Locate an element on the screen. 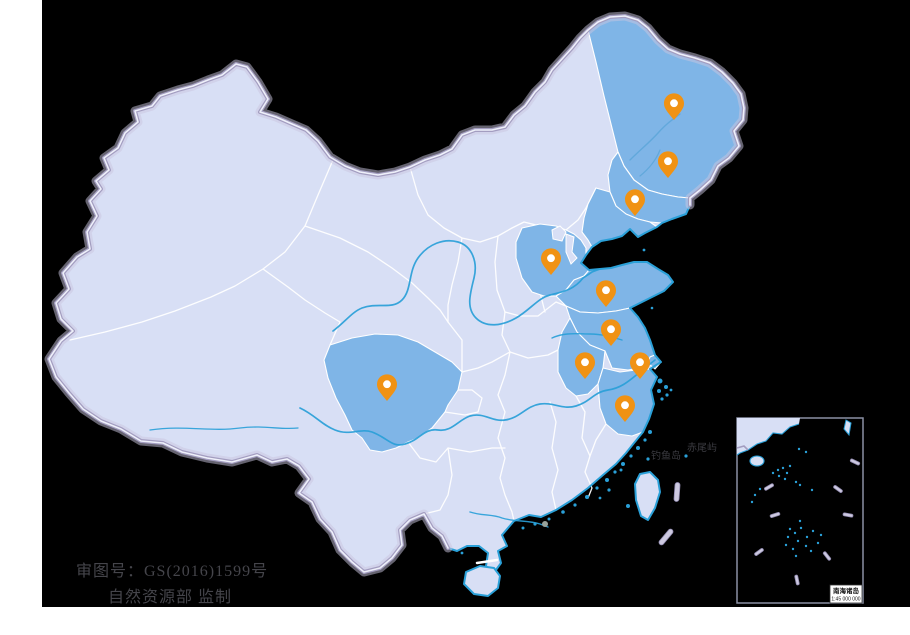  marker-pin-shanghai is located at coordinates (640, 365).